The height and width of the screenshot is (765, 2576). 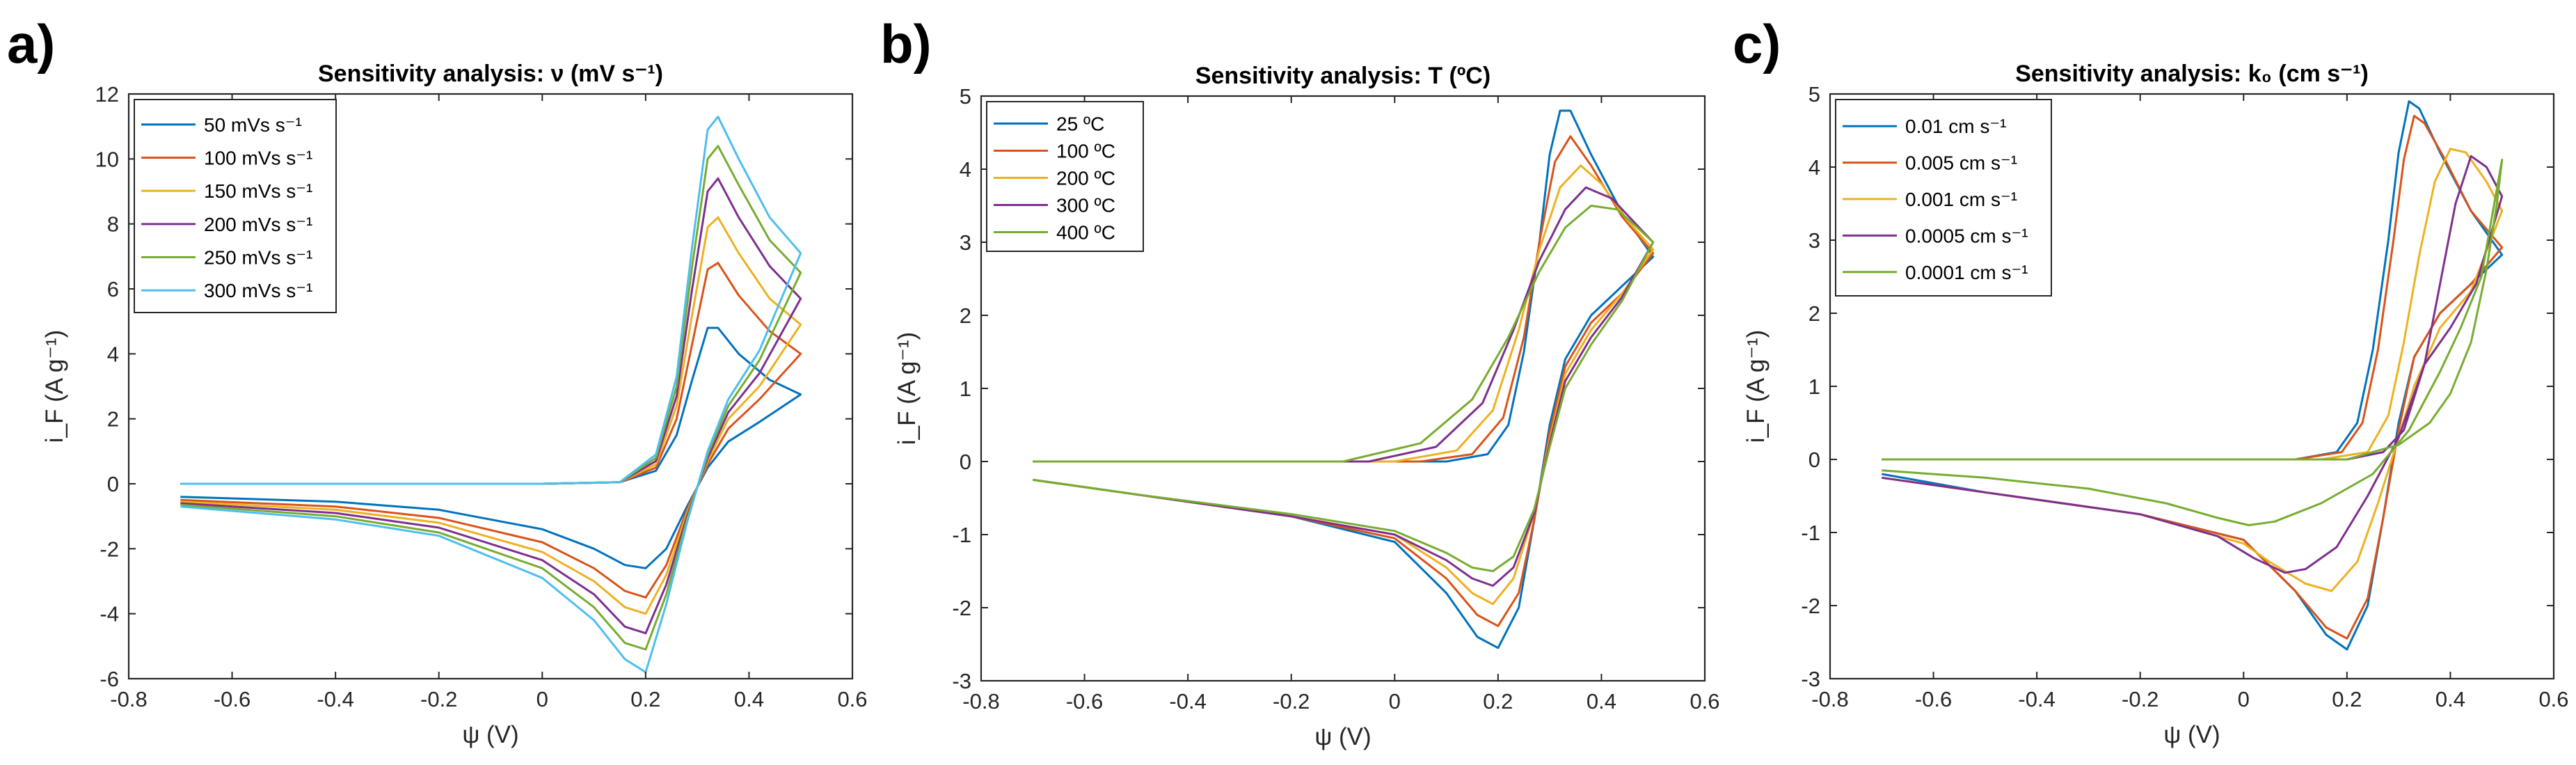 What do you see at coordinates (1342, 76) in the screenshot?
I see `title-b: Sensitivity analysis: T (ºC)` at bounding box center [1342, 76].